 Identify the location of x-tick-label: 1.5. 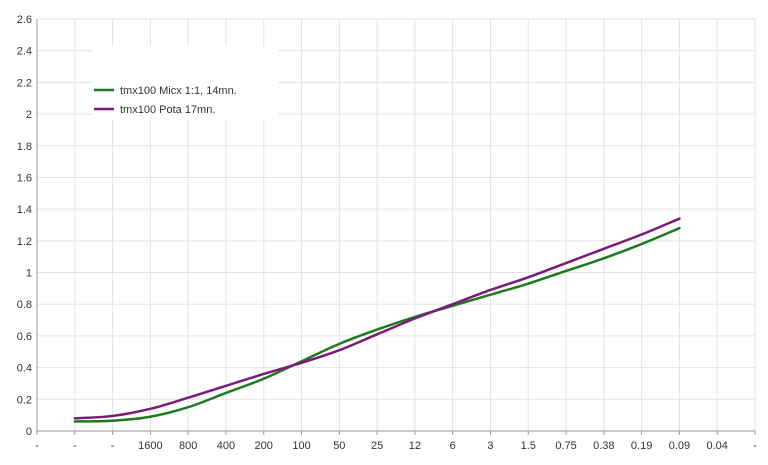
(528, 446).